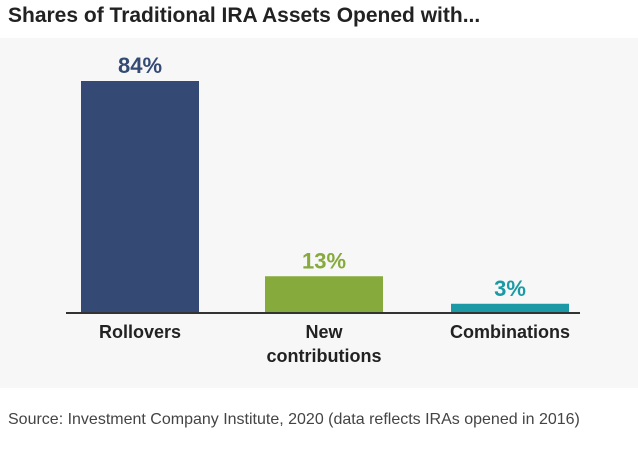 The height and width of the screenshot is (467, 638). I want to click on data-label-0: 84%, so click(140, 65).